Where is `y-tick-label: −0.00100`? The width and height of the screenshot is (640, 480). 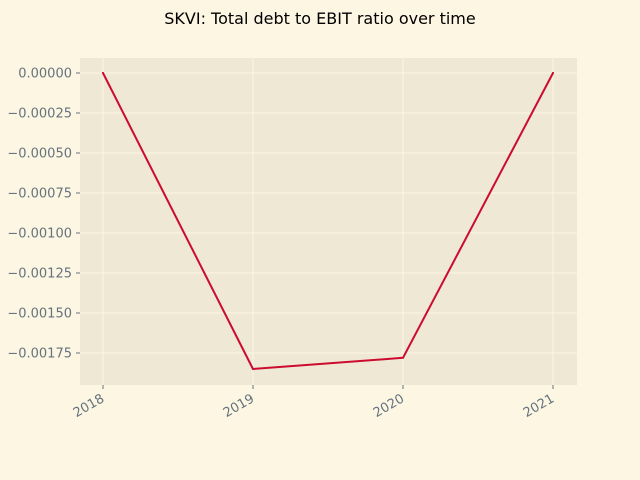
y-tick-label: −0.00100 is located at coordinates (39, 234).